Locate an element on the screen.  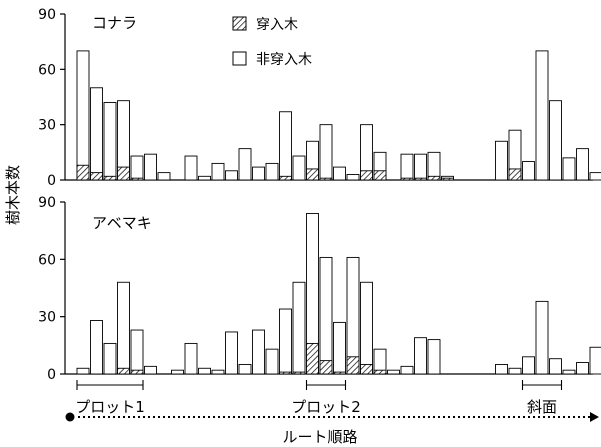
legend-label-bored: 穿入木 is located at coordinates (277, 25).